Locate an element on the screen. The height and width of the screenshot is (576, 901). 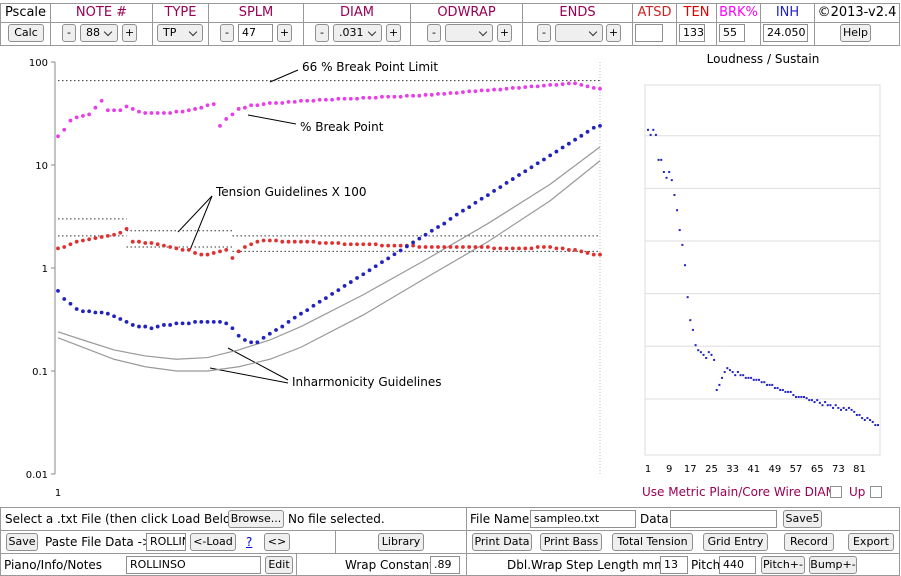
paste-input: ROLLIN is located at coordinates (166, 542).